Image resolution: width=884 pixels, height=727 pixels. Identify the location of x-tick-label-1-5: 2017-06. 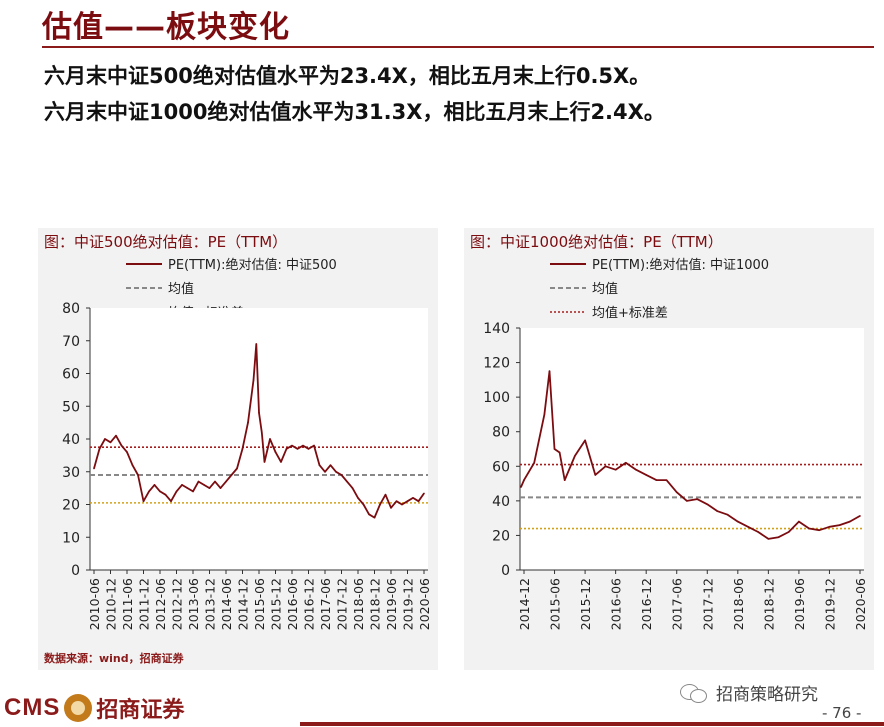
(677, 604).